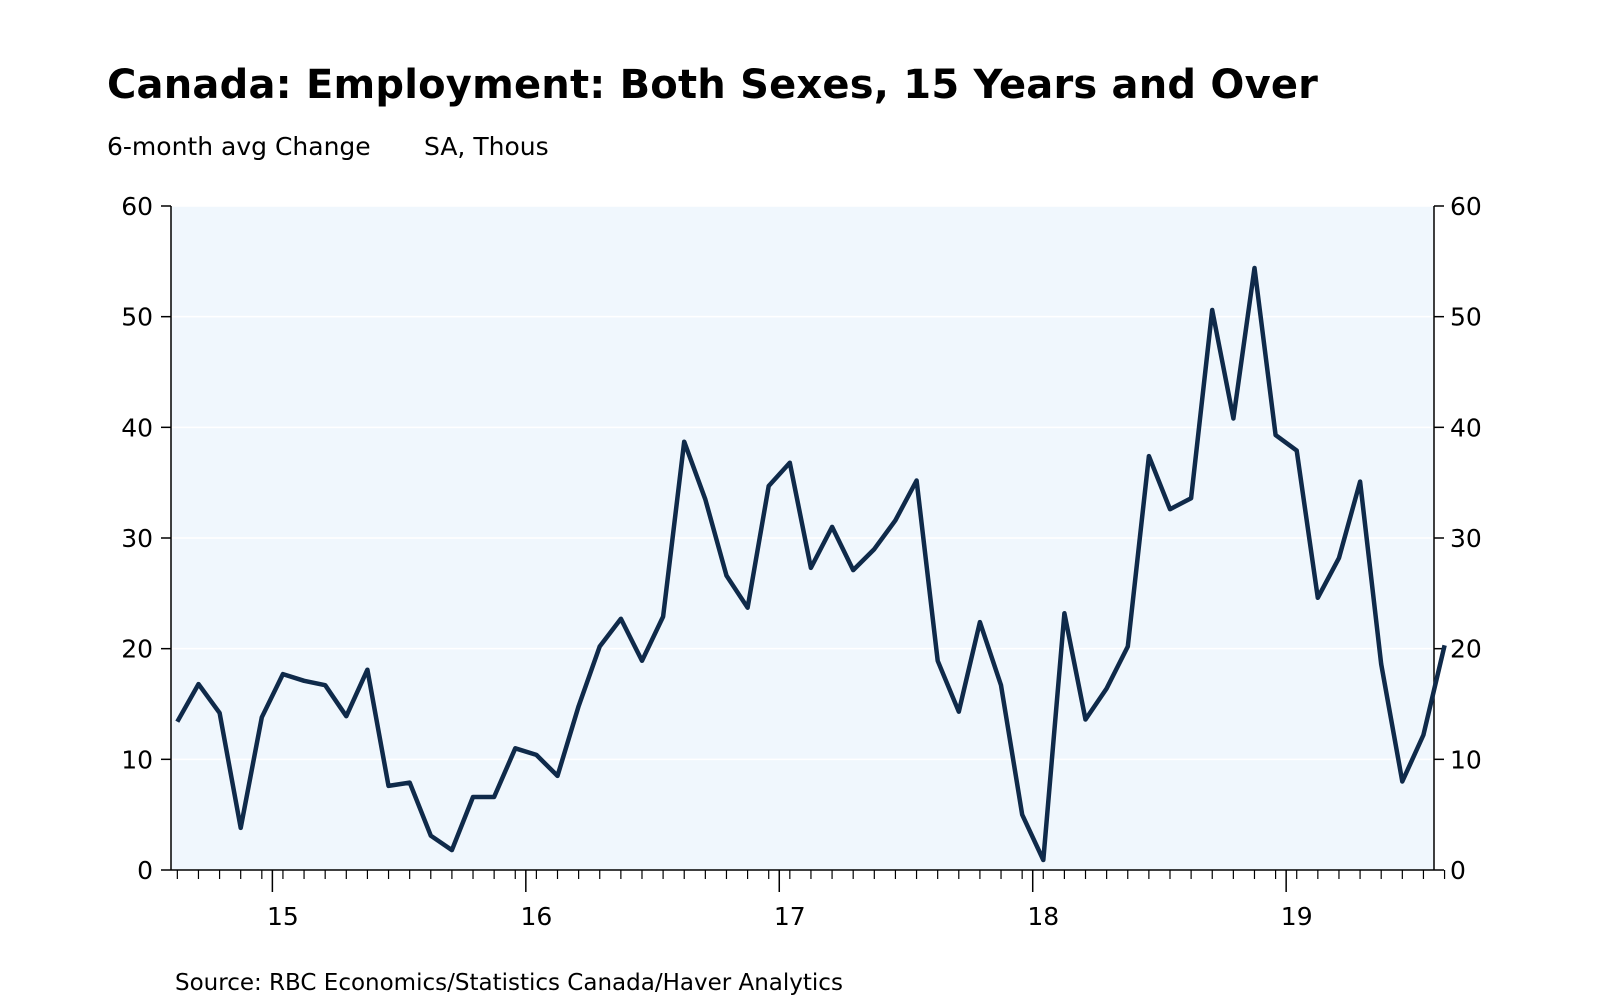 This screenshot has height=1000, width=1600. I want to click on y-tick-label-left-40: 40, so click(137, 427).